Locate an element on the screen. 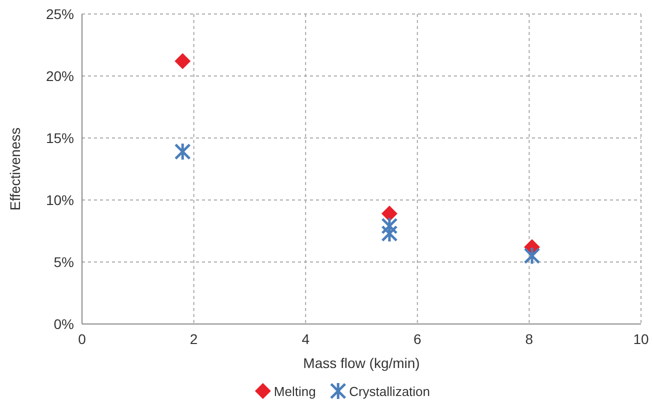  x-axis-title: Mass flow (kg/min) is located at coordinates (361, 363).